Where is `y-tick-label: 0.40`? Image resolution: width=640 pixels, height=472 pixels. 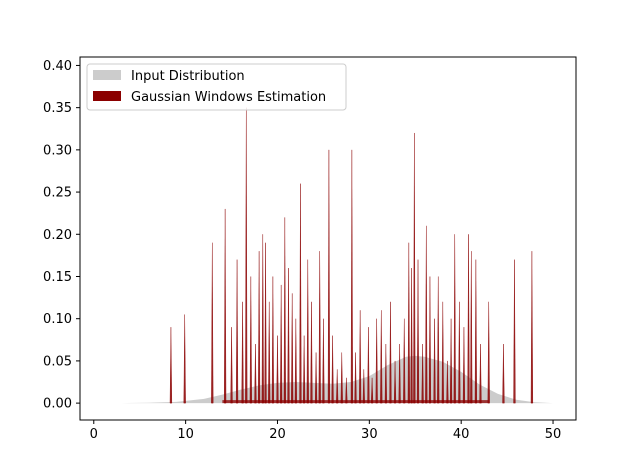 y-tick-label: 0.40 is located at coordinates (57, 66).